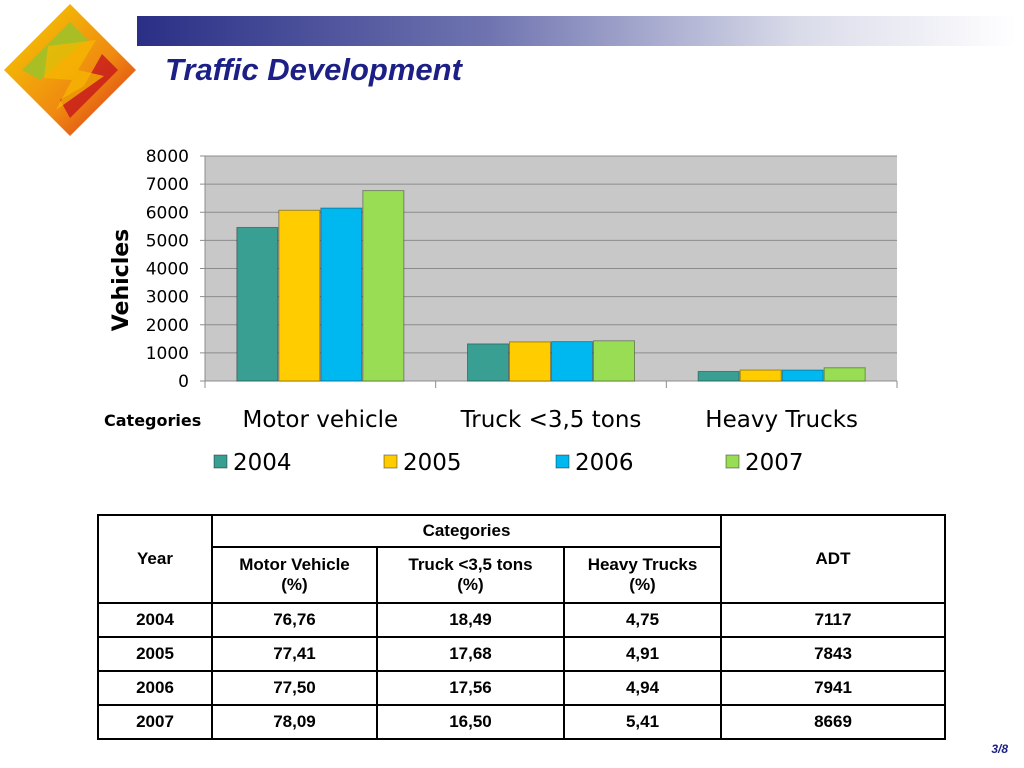  Describe the element at coordinates (155, 620) in the screenshot. I see `table-cell: 2004` at that location.